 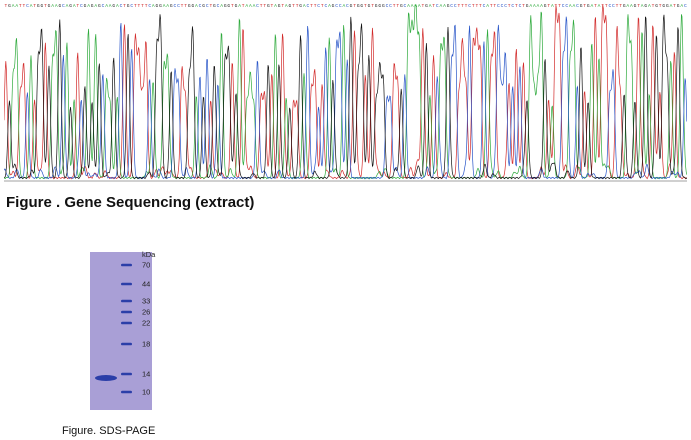 What do you see at coordinates (123, 330) in the screenshot?
I see `gel-image: kDa 70 44 33 26 22 18 14 10` at bounding box center [123, 330].